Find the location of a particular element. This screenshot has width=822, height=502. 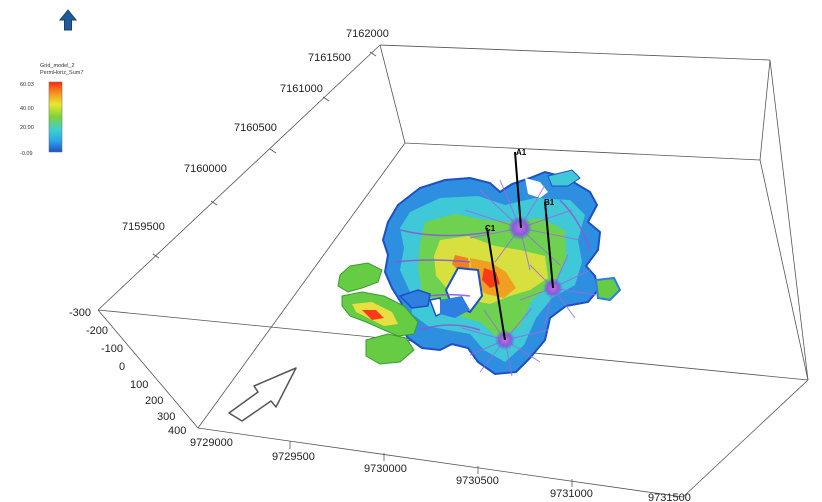

y-tick-label: 7160500 is located at coordinates (255, 128).